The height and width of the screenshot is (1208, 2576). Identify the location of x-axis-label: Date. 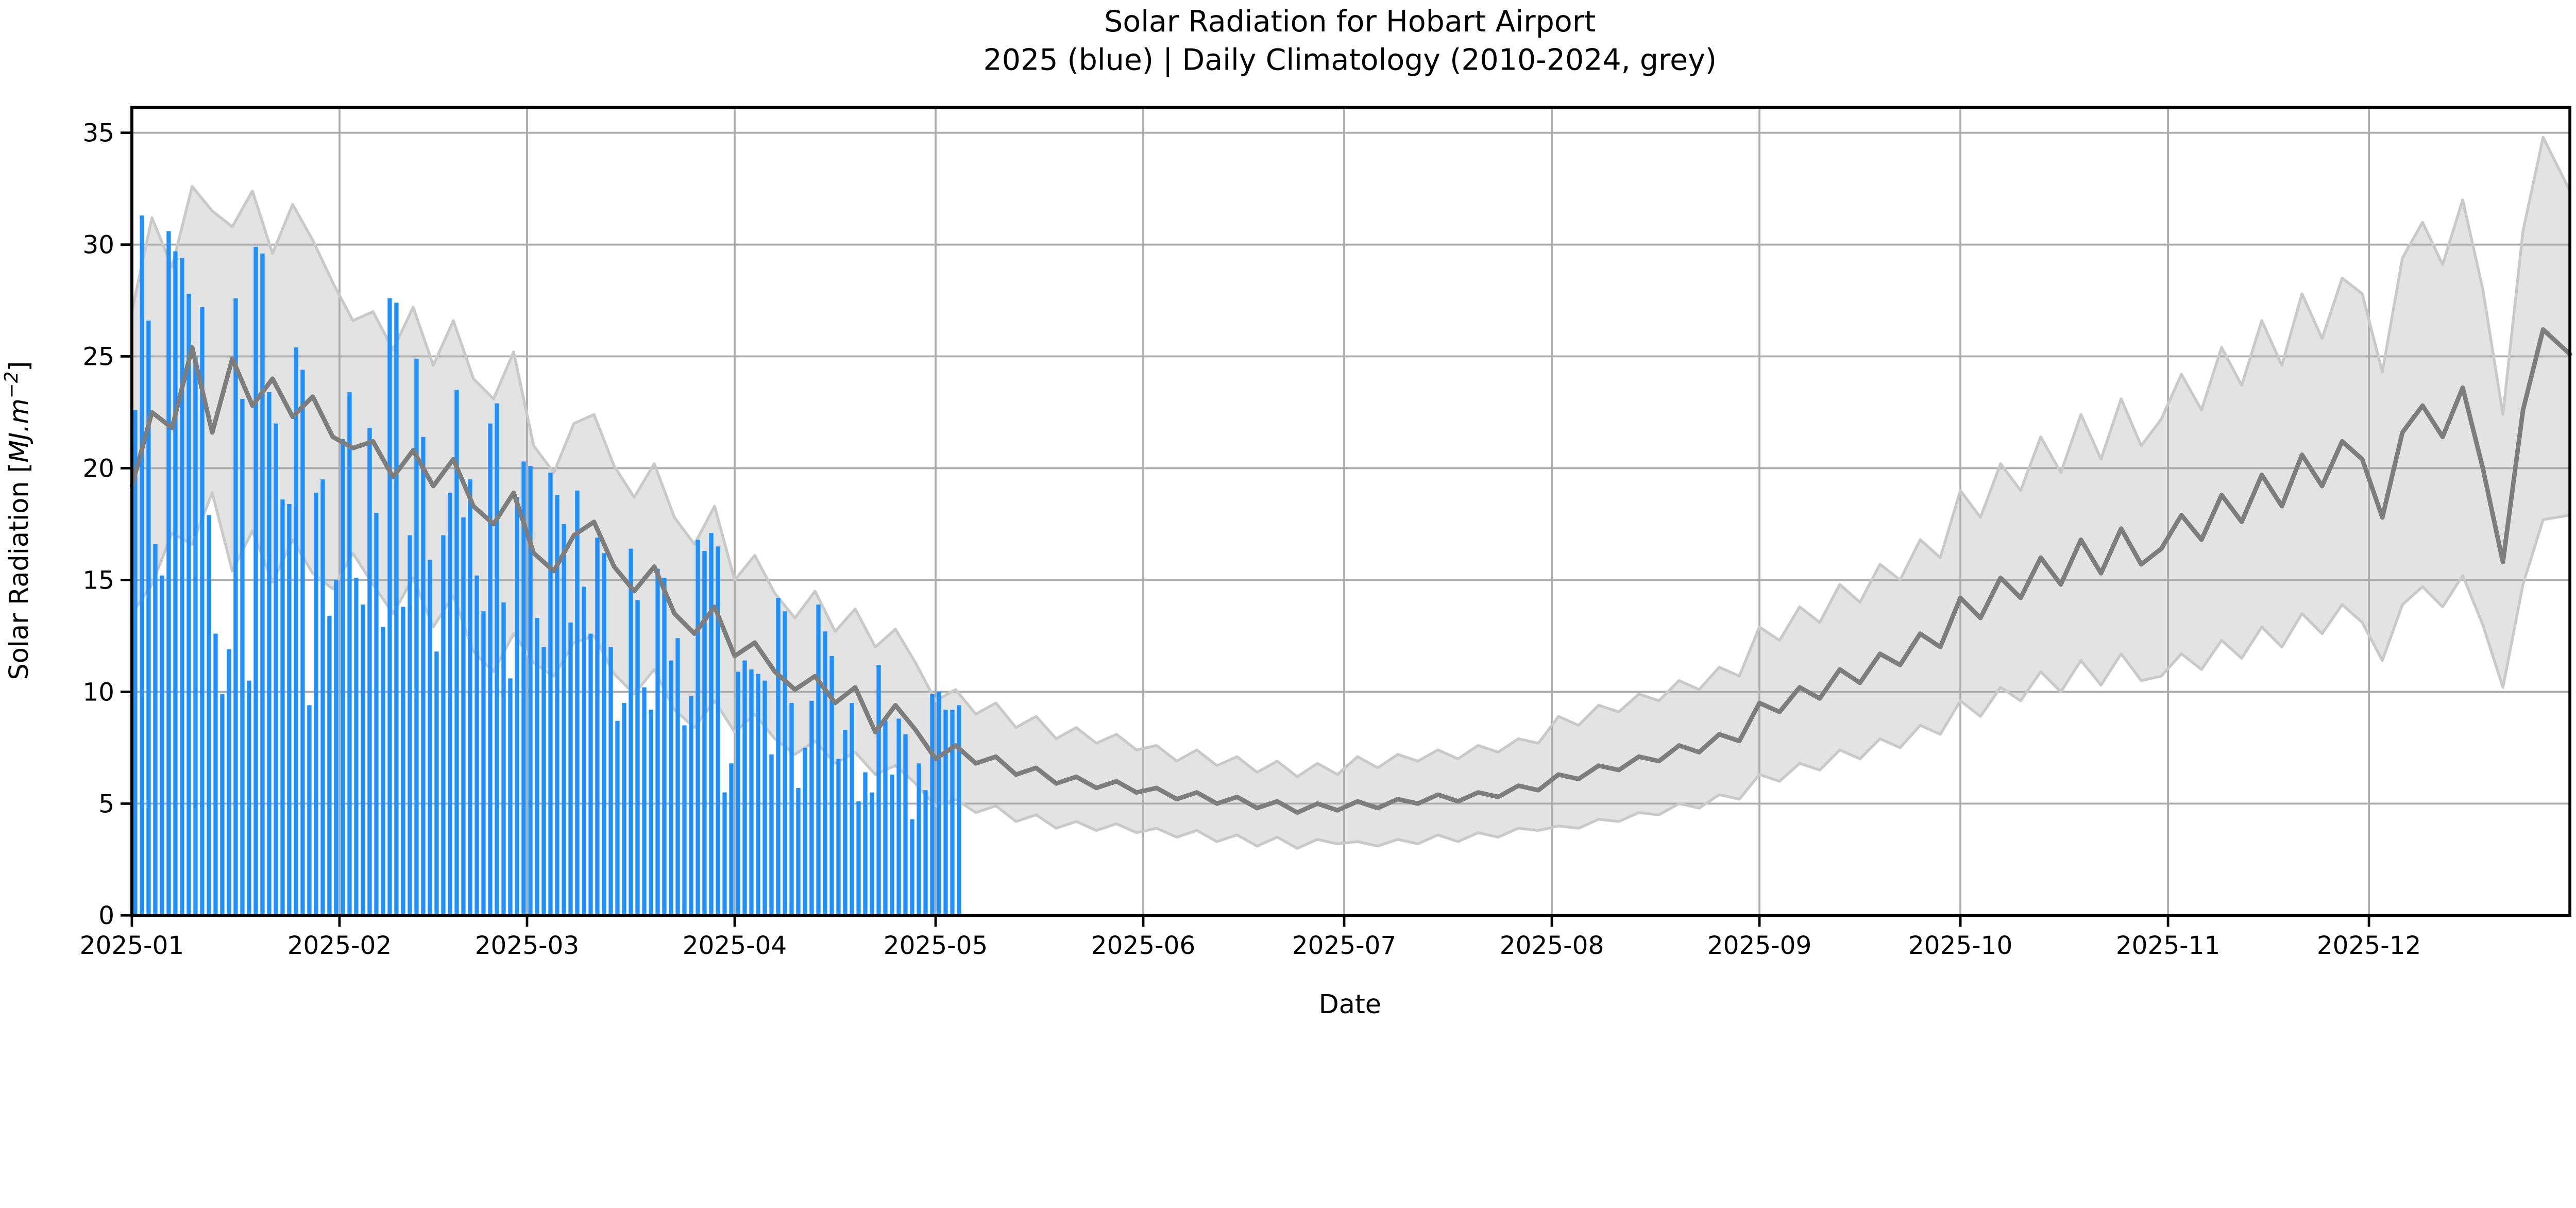
(1350, 1004).